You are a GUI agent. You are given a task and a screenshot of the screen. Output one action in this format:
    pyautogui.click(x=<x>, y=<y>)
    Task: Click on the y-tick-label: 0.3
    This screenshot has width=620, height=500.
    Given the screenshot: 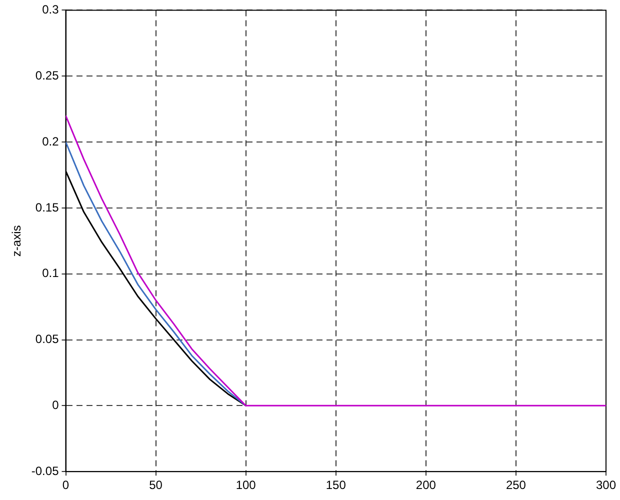 What is the action you would take?
    pyautogui.click(x=51, y=9)
    